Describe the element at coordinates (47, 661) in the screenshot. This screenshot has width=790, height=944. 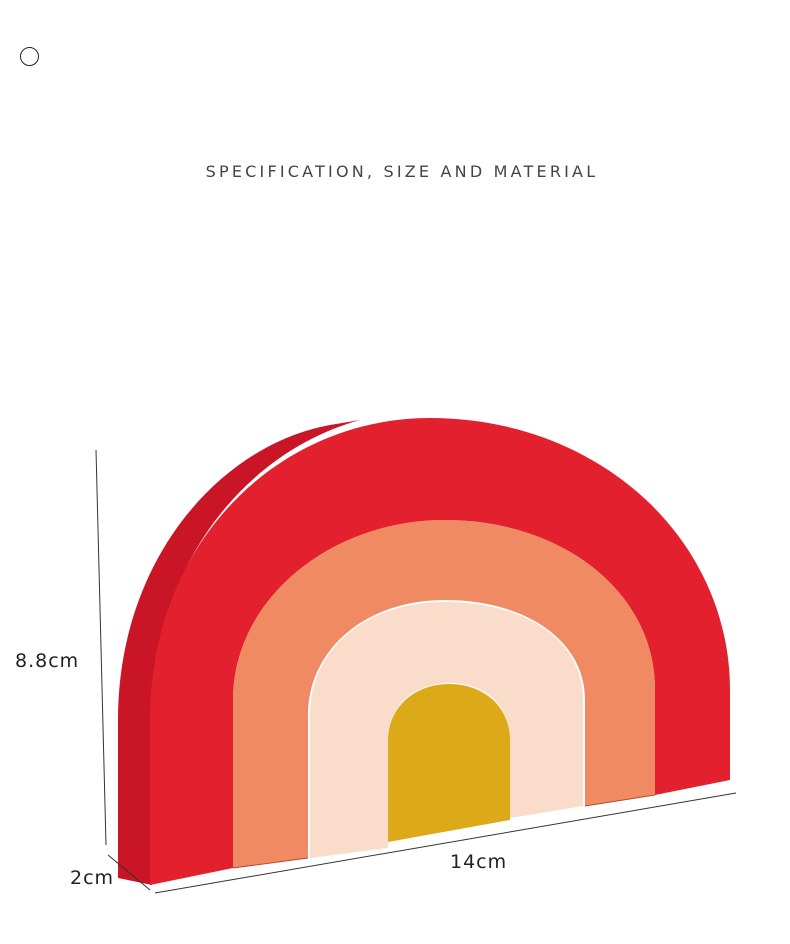
I see `height-label: 8.8cm` at that location.